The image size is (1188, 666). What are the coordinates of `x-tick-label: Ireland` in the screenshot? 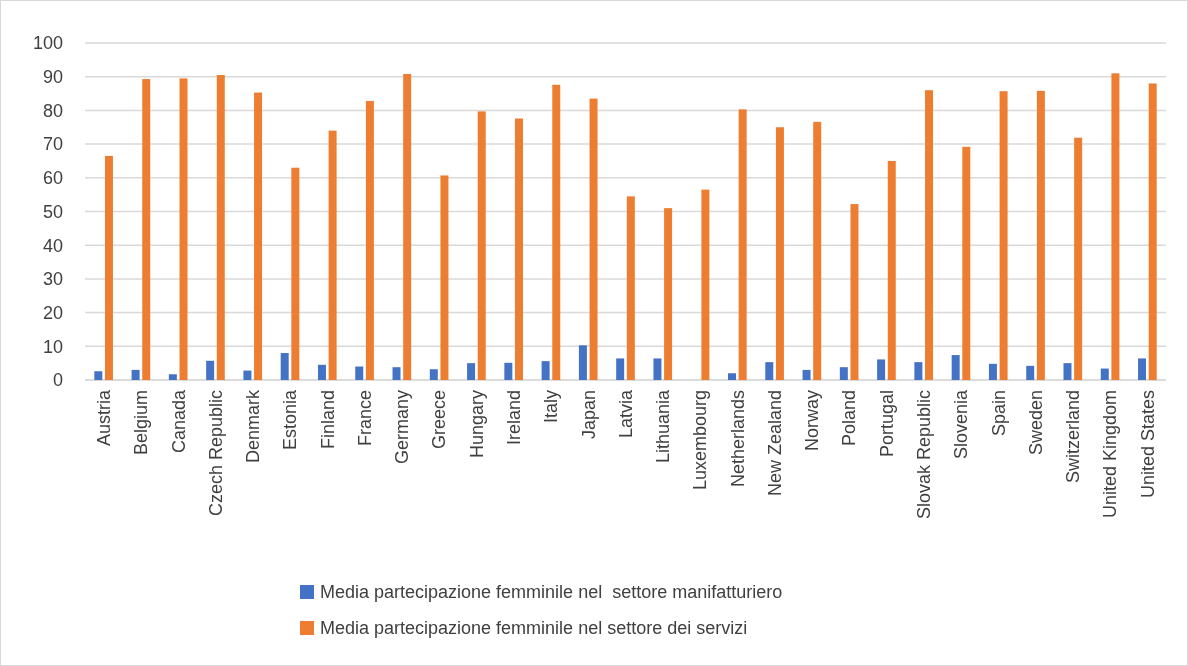 It's located at (513, 418).